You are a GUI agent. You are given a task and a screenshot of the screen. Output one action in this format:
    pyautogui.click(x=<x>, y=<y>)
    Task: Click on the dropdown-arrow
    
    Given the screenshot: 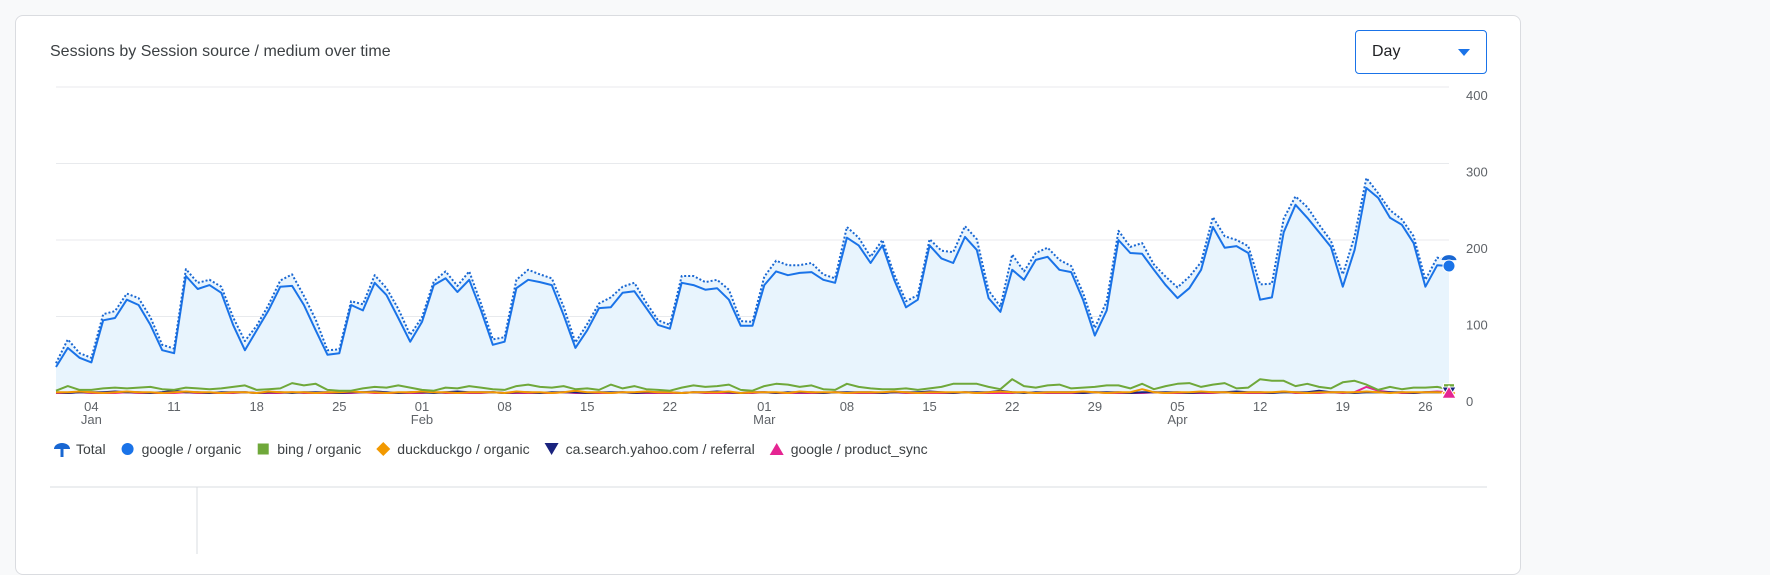 What is the action you would take?
    pyautogui.click(x=1464, y=52)
    